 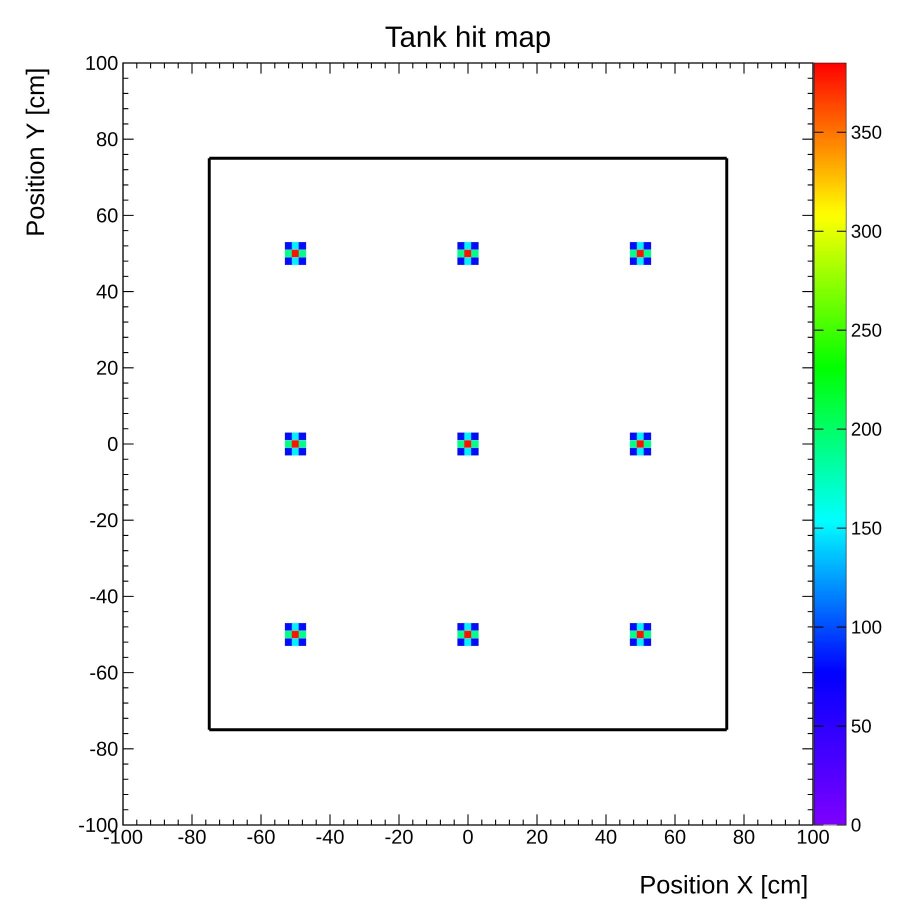 What do you see at coordinates (675, 837) in the screenshot?
I see `x-tick-label: 60` at bounding box center [675, 837].